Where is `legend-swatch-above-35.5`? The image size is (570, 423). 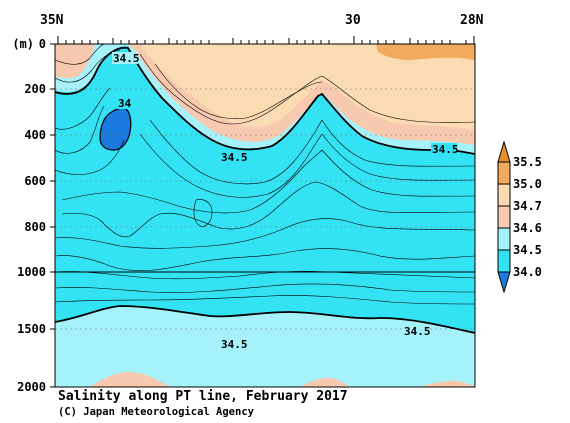
legend-swatch-above-35.5 is located at coordinates (504, 151).